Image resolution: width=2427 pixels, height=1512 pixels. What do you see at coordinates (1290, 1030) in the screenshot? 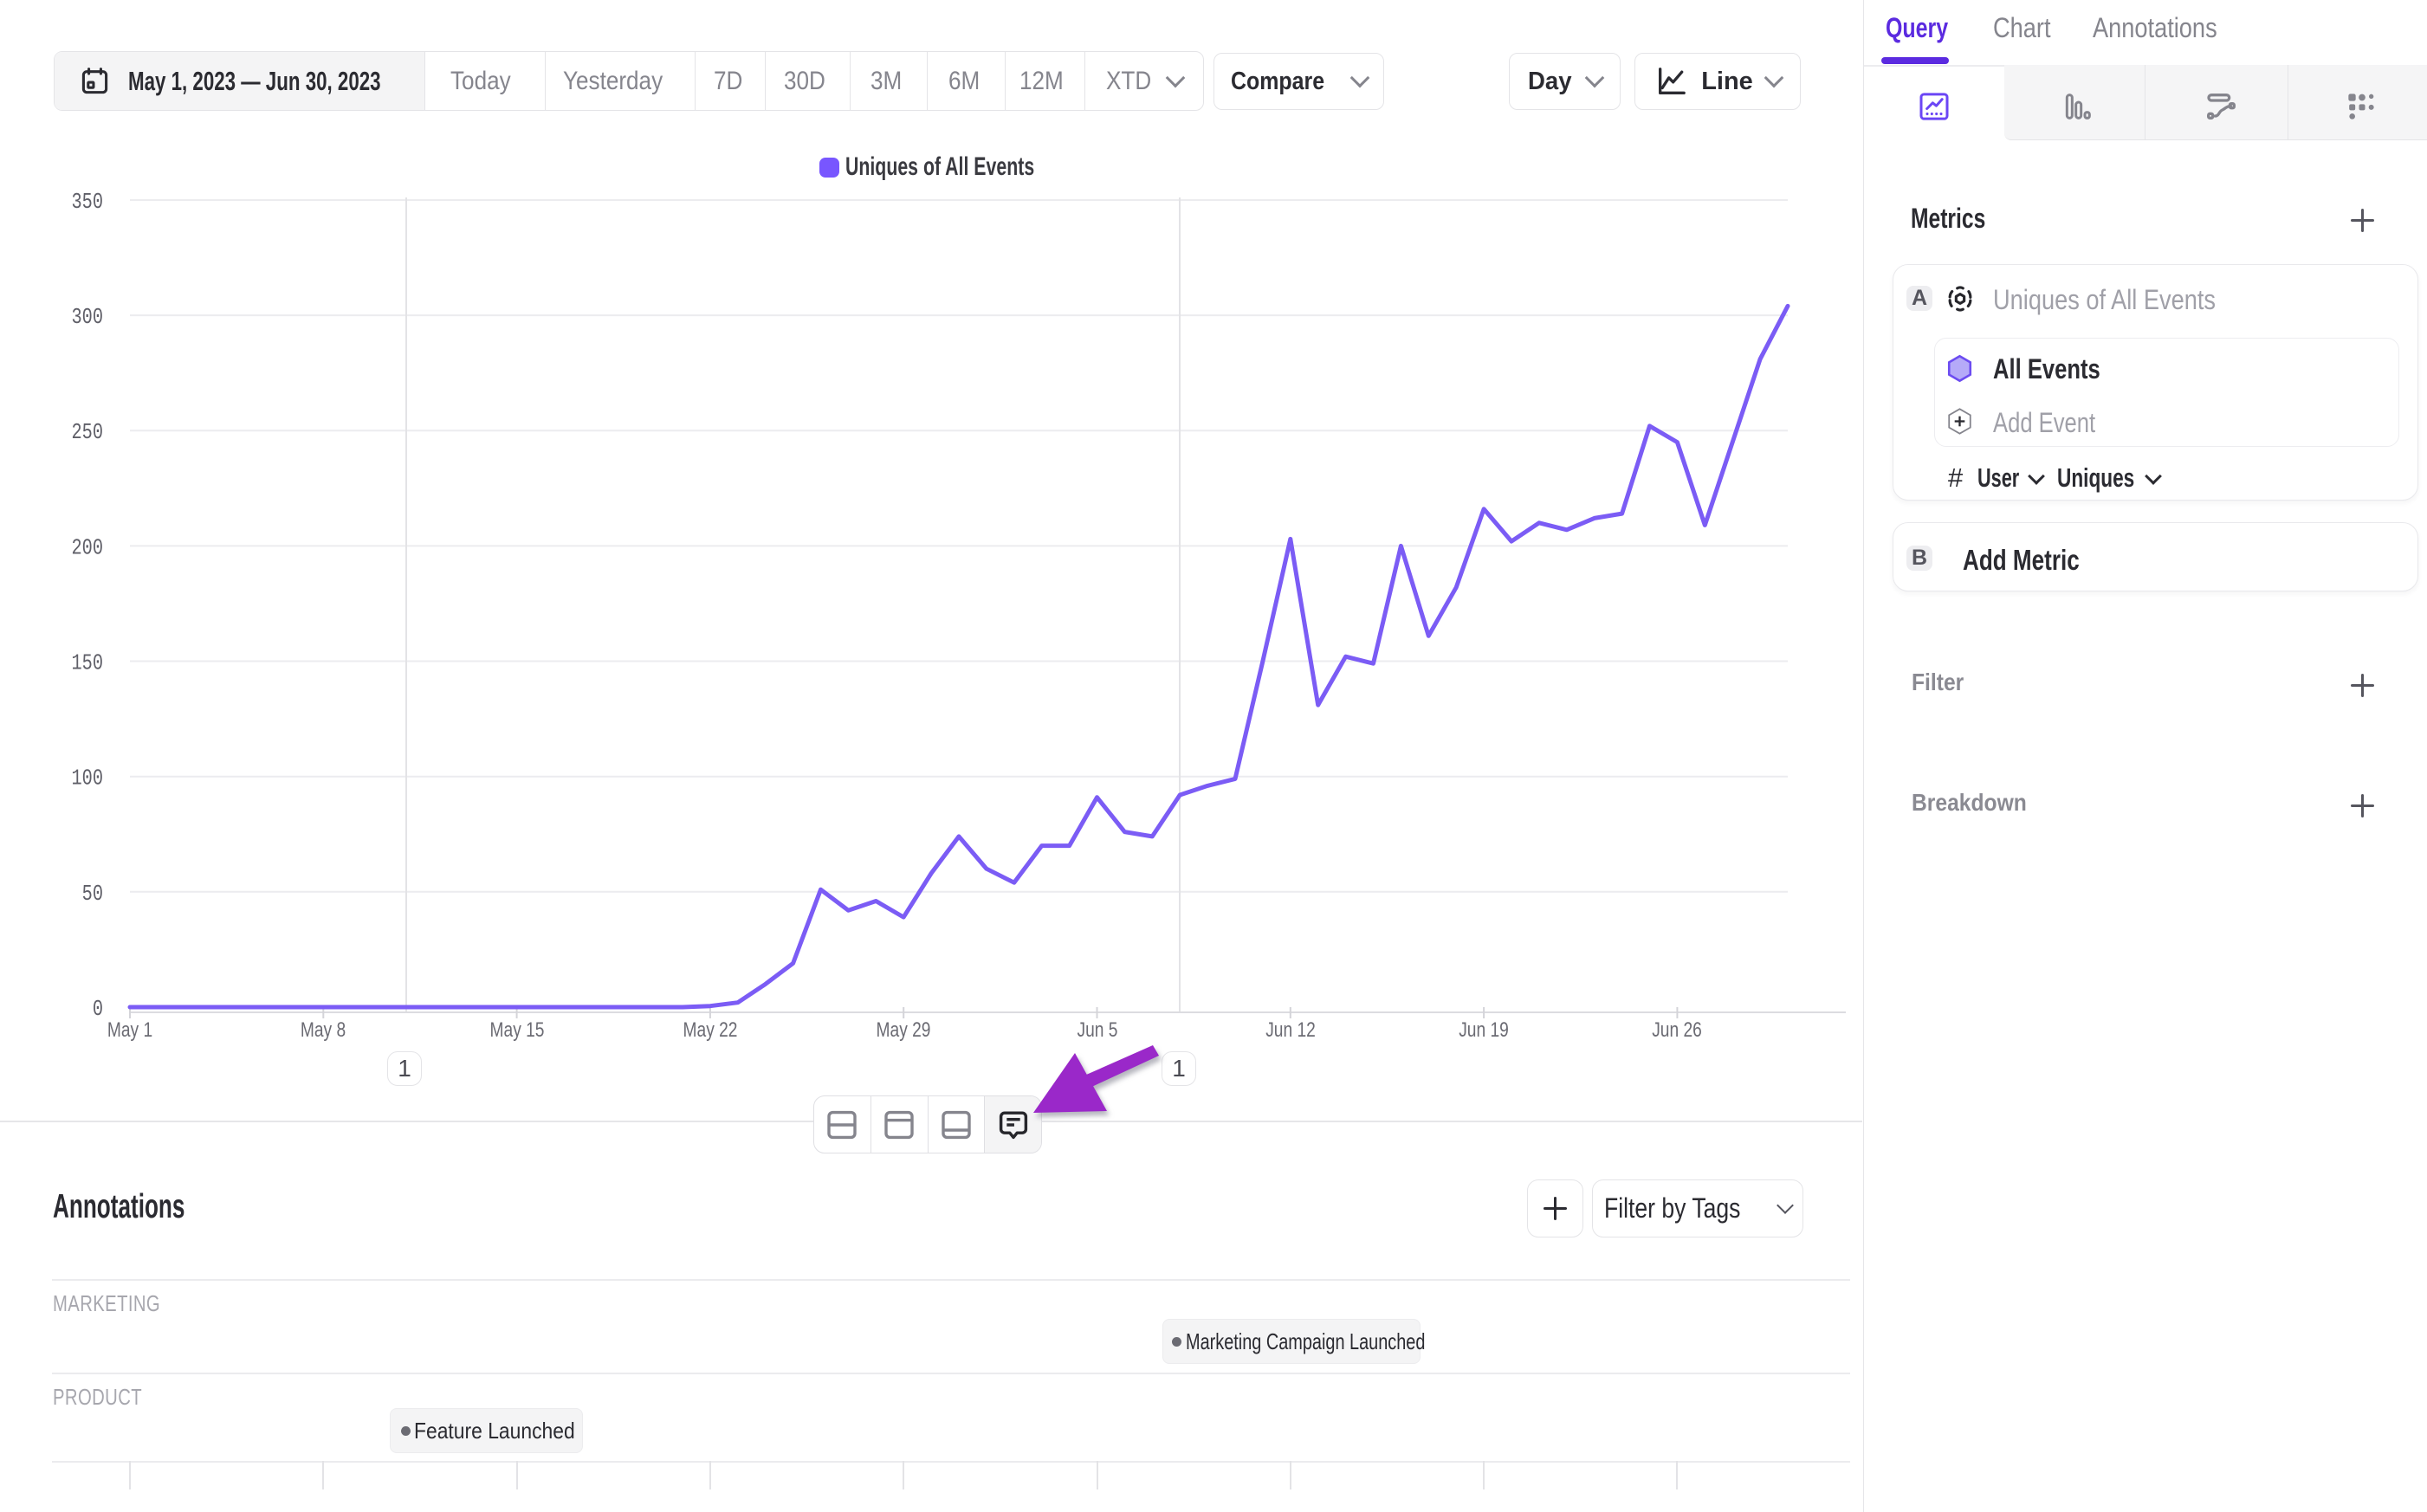
I see `svg-text: Jun 12` at bounding box center [1290, 1030].